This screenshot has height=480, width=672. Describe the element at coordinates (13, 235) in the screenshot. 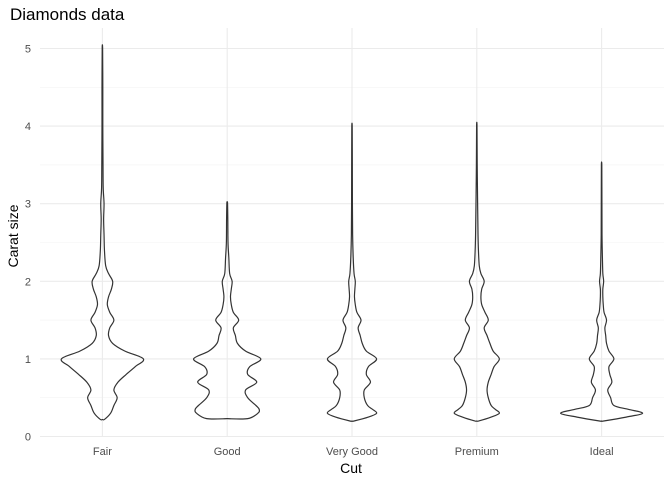

I see `y-axis-title: Carat size` at that location.